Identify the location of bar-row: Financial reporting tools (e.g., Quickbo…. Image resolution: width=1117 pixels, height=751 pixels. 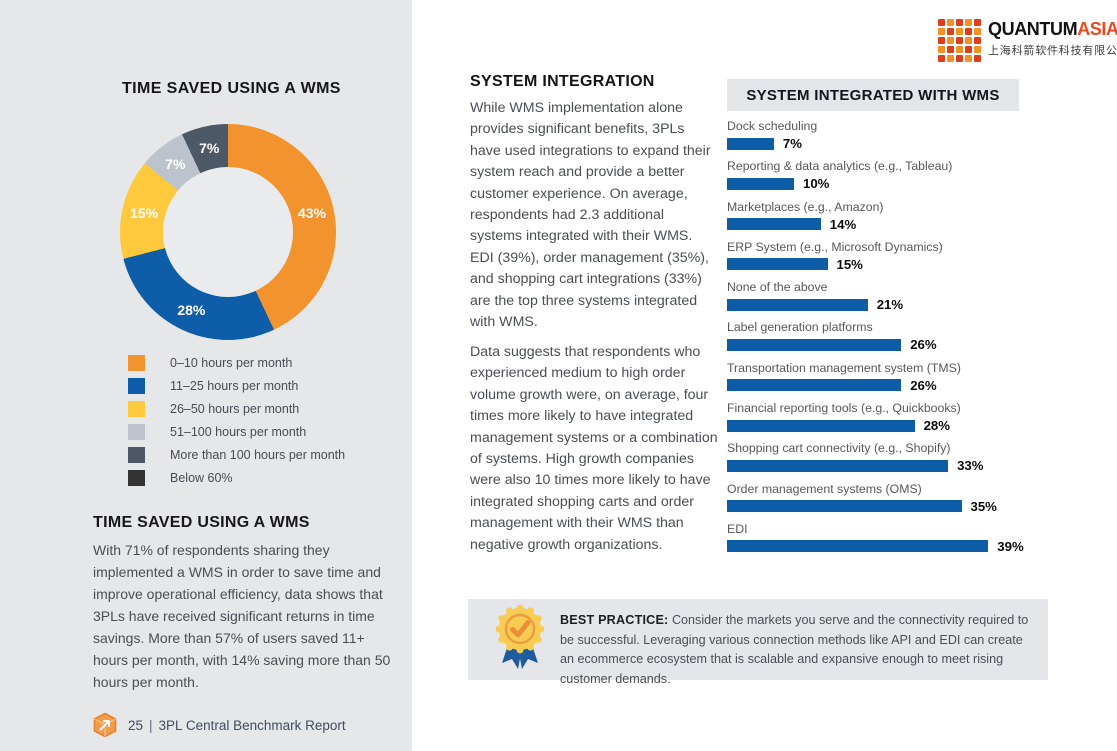
(887, 421).